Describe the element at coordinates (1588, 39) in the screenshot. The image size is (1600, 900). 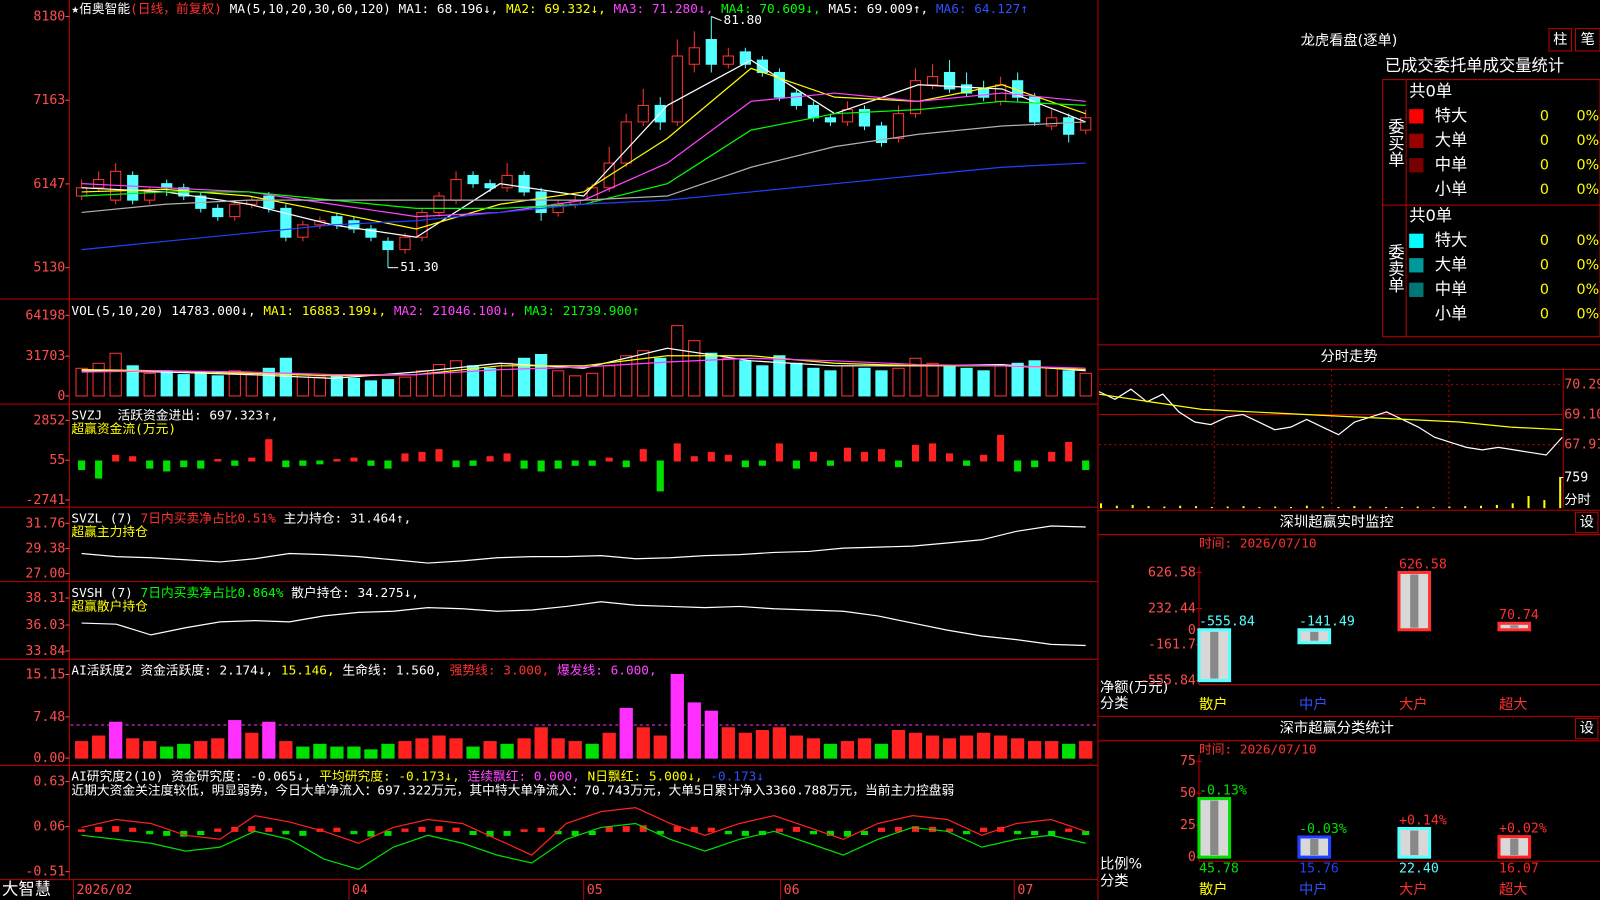
I see `tab-button: 笔` at that location.